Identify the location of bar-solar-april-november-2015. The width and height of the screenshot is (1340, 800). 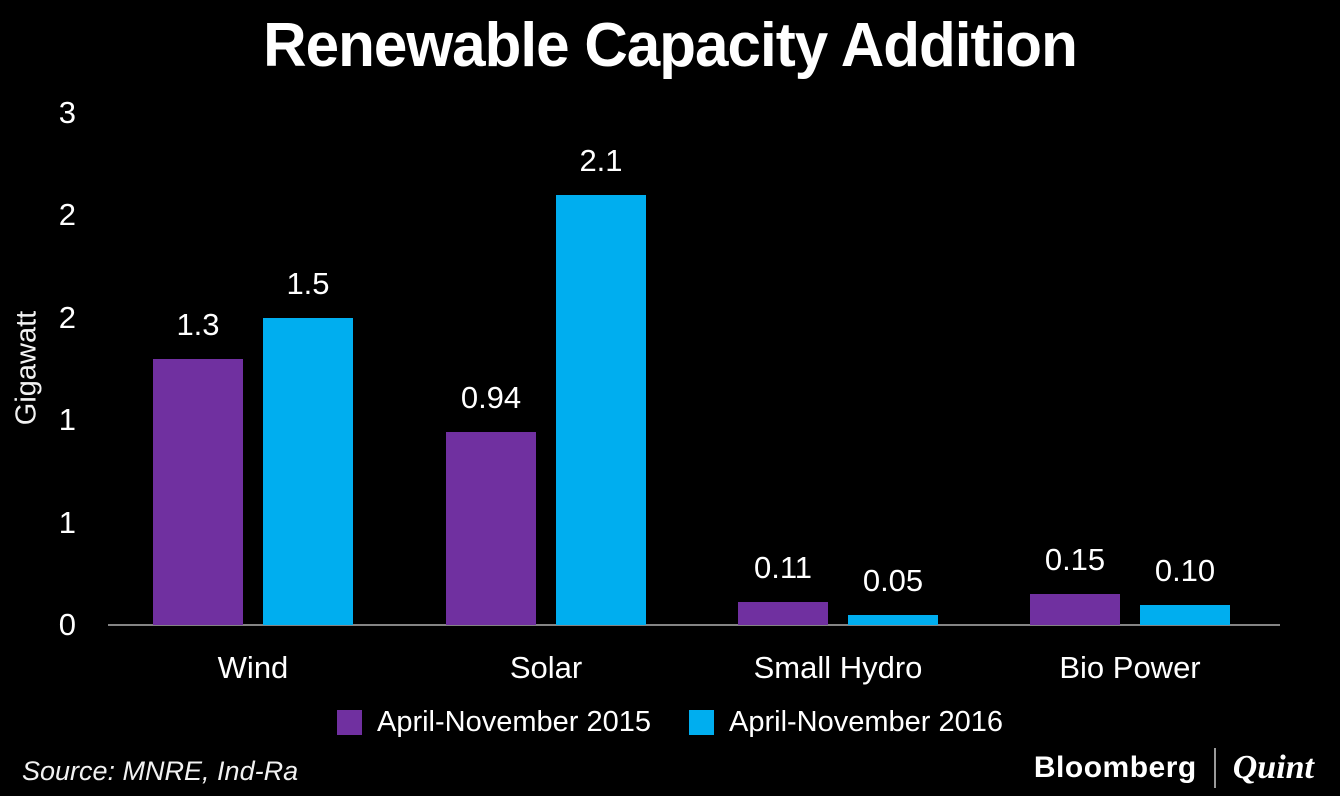
(491, 528).